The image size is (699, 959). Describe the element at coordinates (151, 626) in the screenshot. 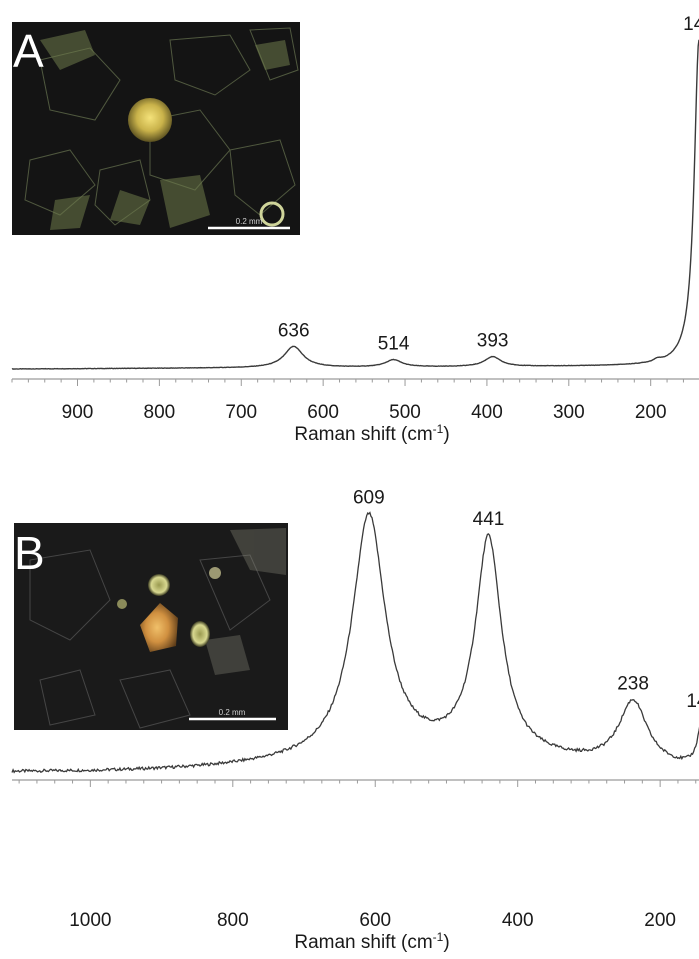

I see `micrograph-inset-b: 0.2 mm B` at that location.